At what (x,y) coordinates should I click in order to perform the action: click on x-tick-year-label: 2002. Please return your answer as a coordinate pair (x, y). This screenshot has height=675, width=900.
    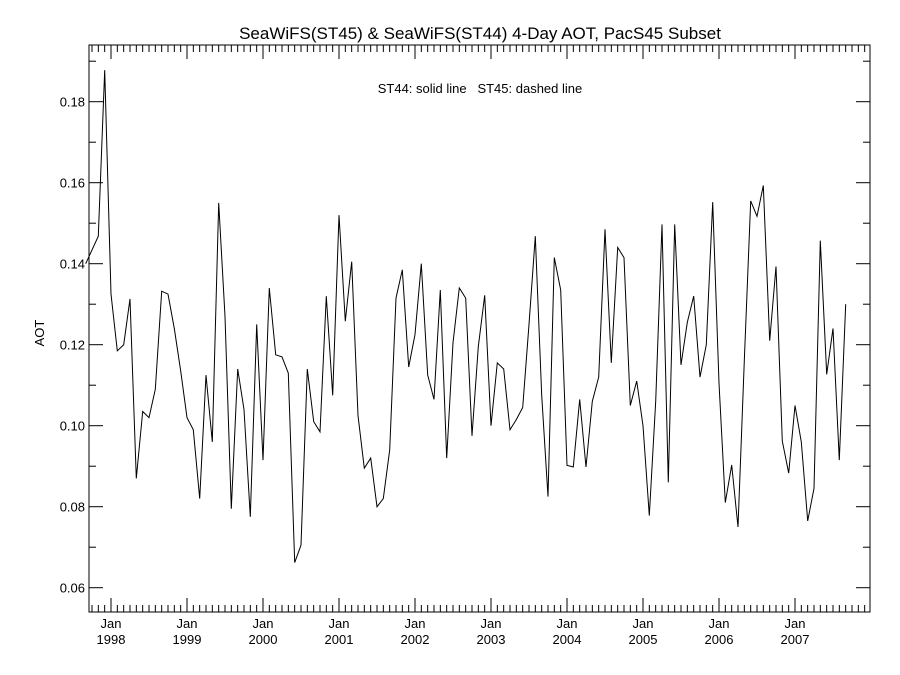
    Looking at the image, I should click on (415, 639).